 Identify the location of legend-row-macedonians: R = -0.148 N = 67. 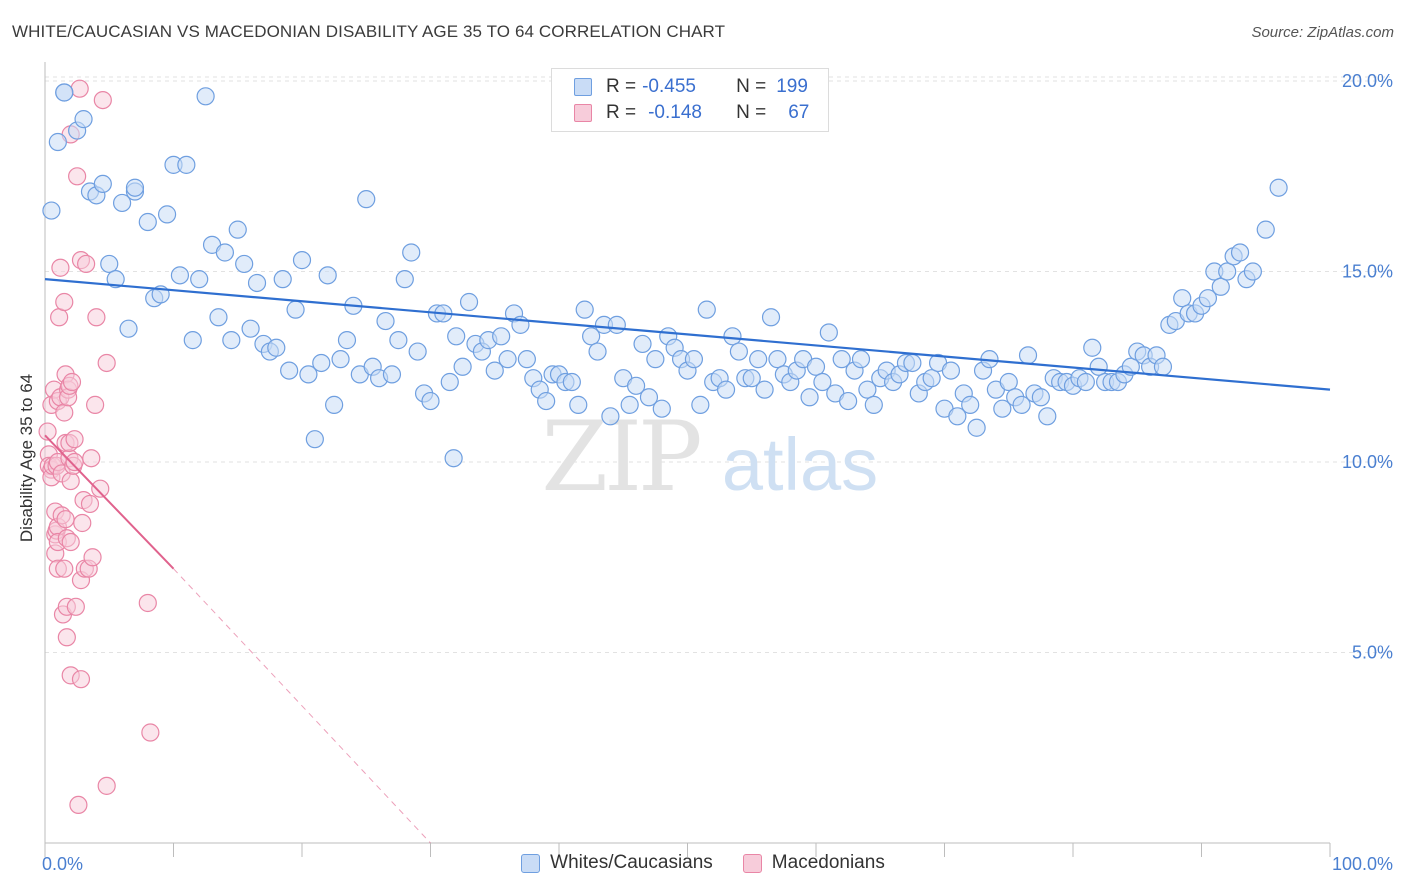
(691, 113).